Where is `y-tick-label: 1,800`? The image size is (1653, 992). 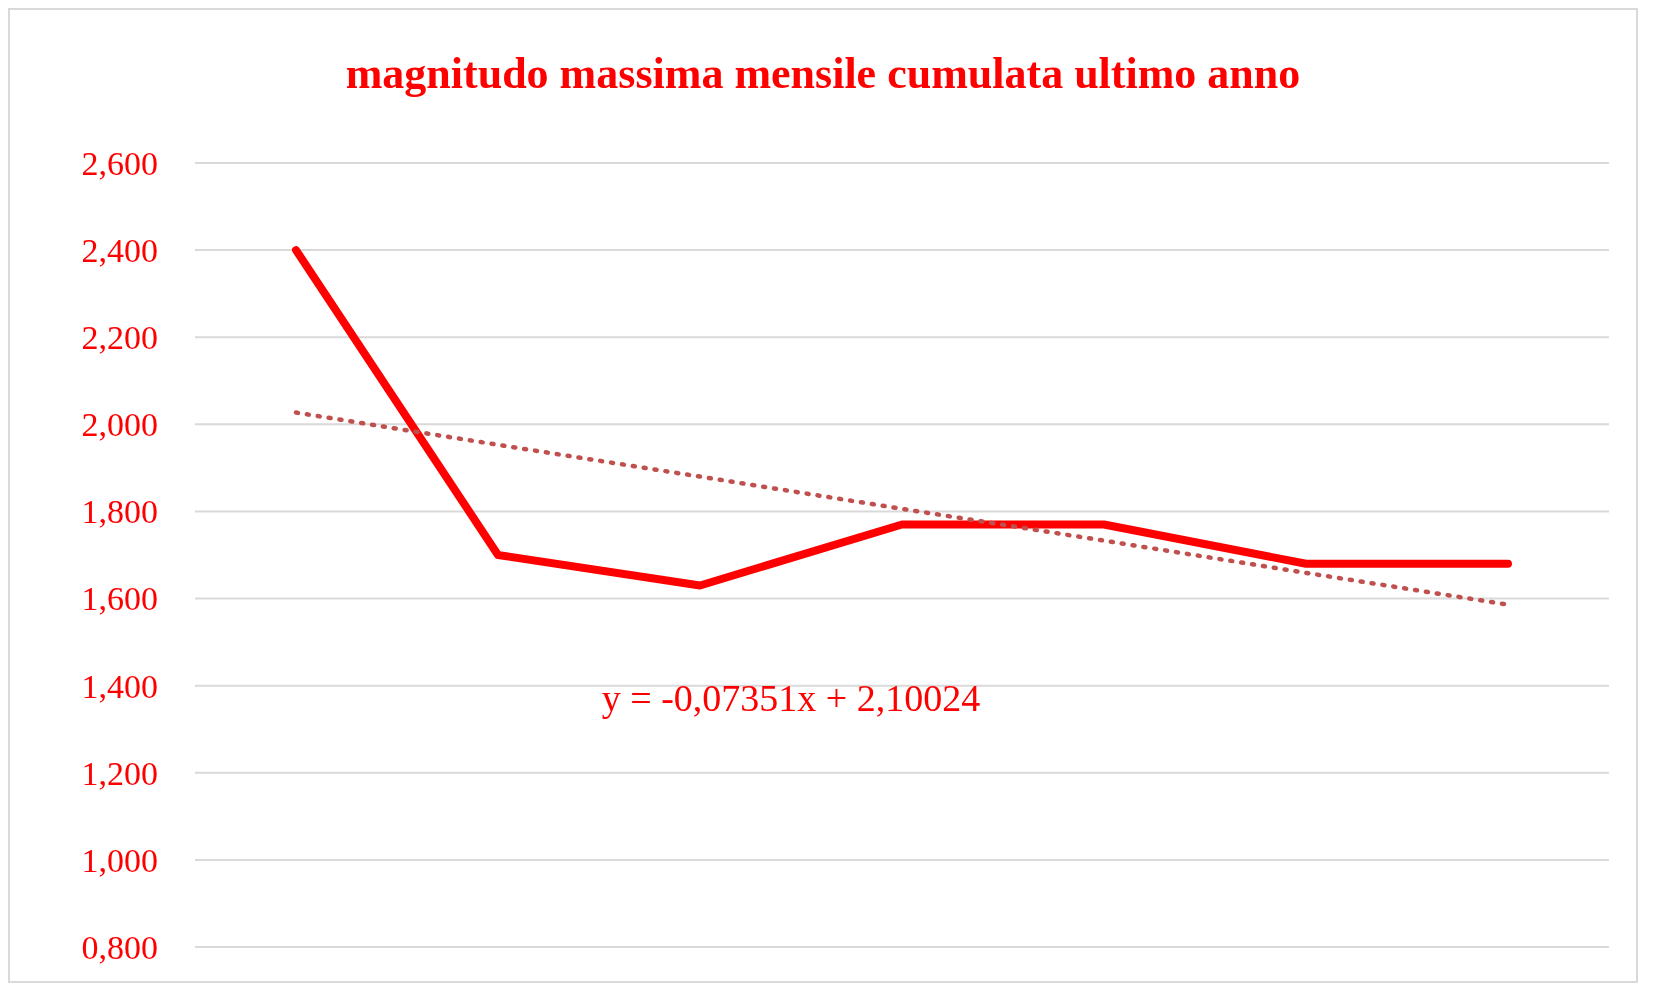
y-tick-label: 1,800 is located at coordinates (119, 512).